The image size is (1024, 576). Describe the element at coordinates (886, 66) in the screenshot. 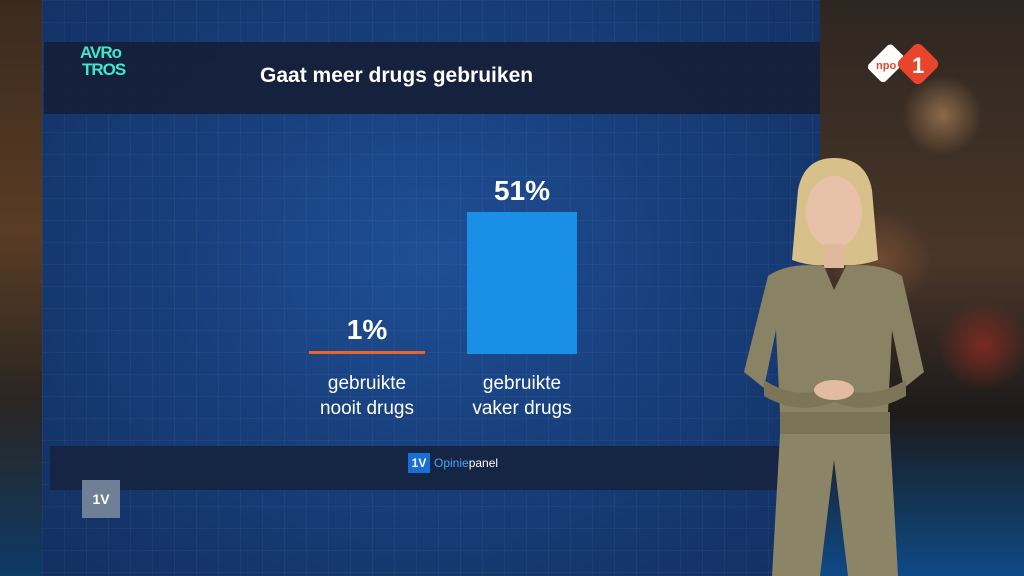

I see `npo-logo-text: npo` at that location.